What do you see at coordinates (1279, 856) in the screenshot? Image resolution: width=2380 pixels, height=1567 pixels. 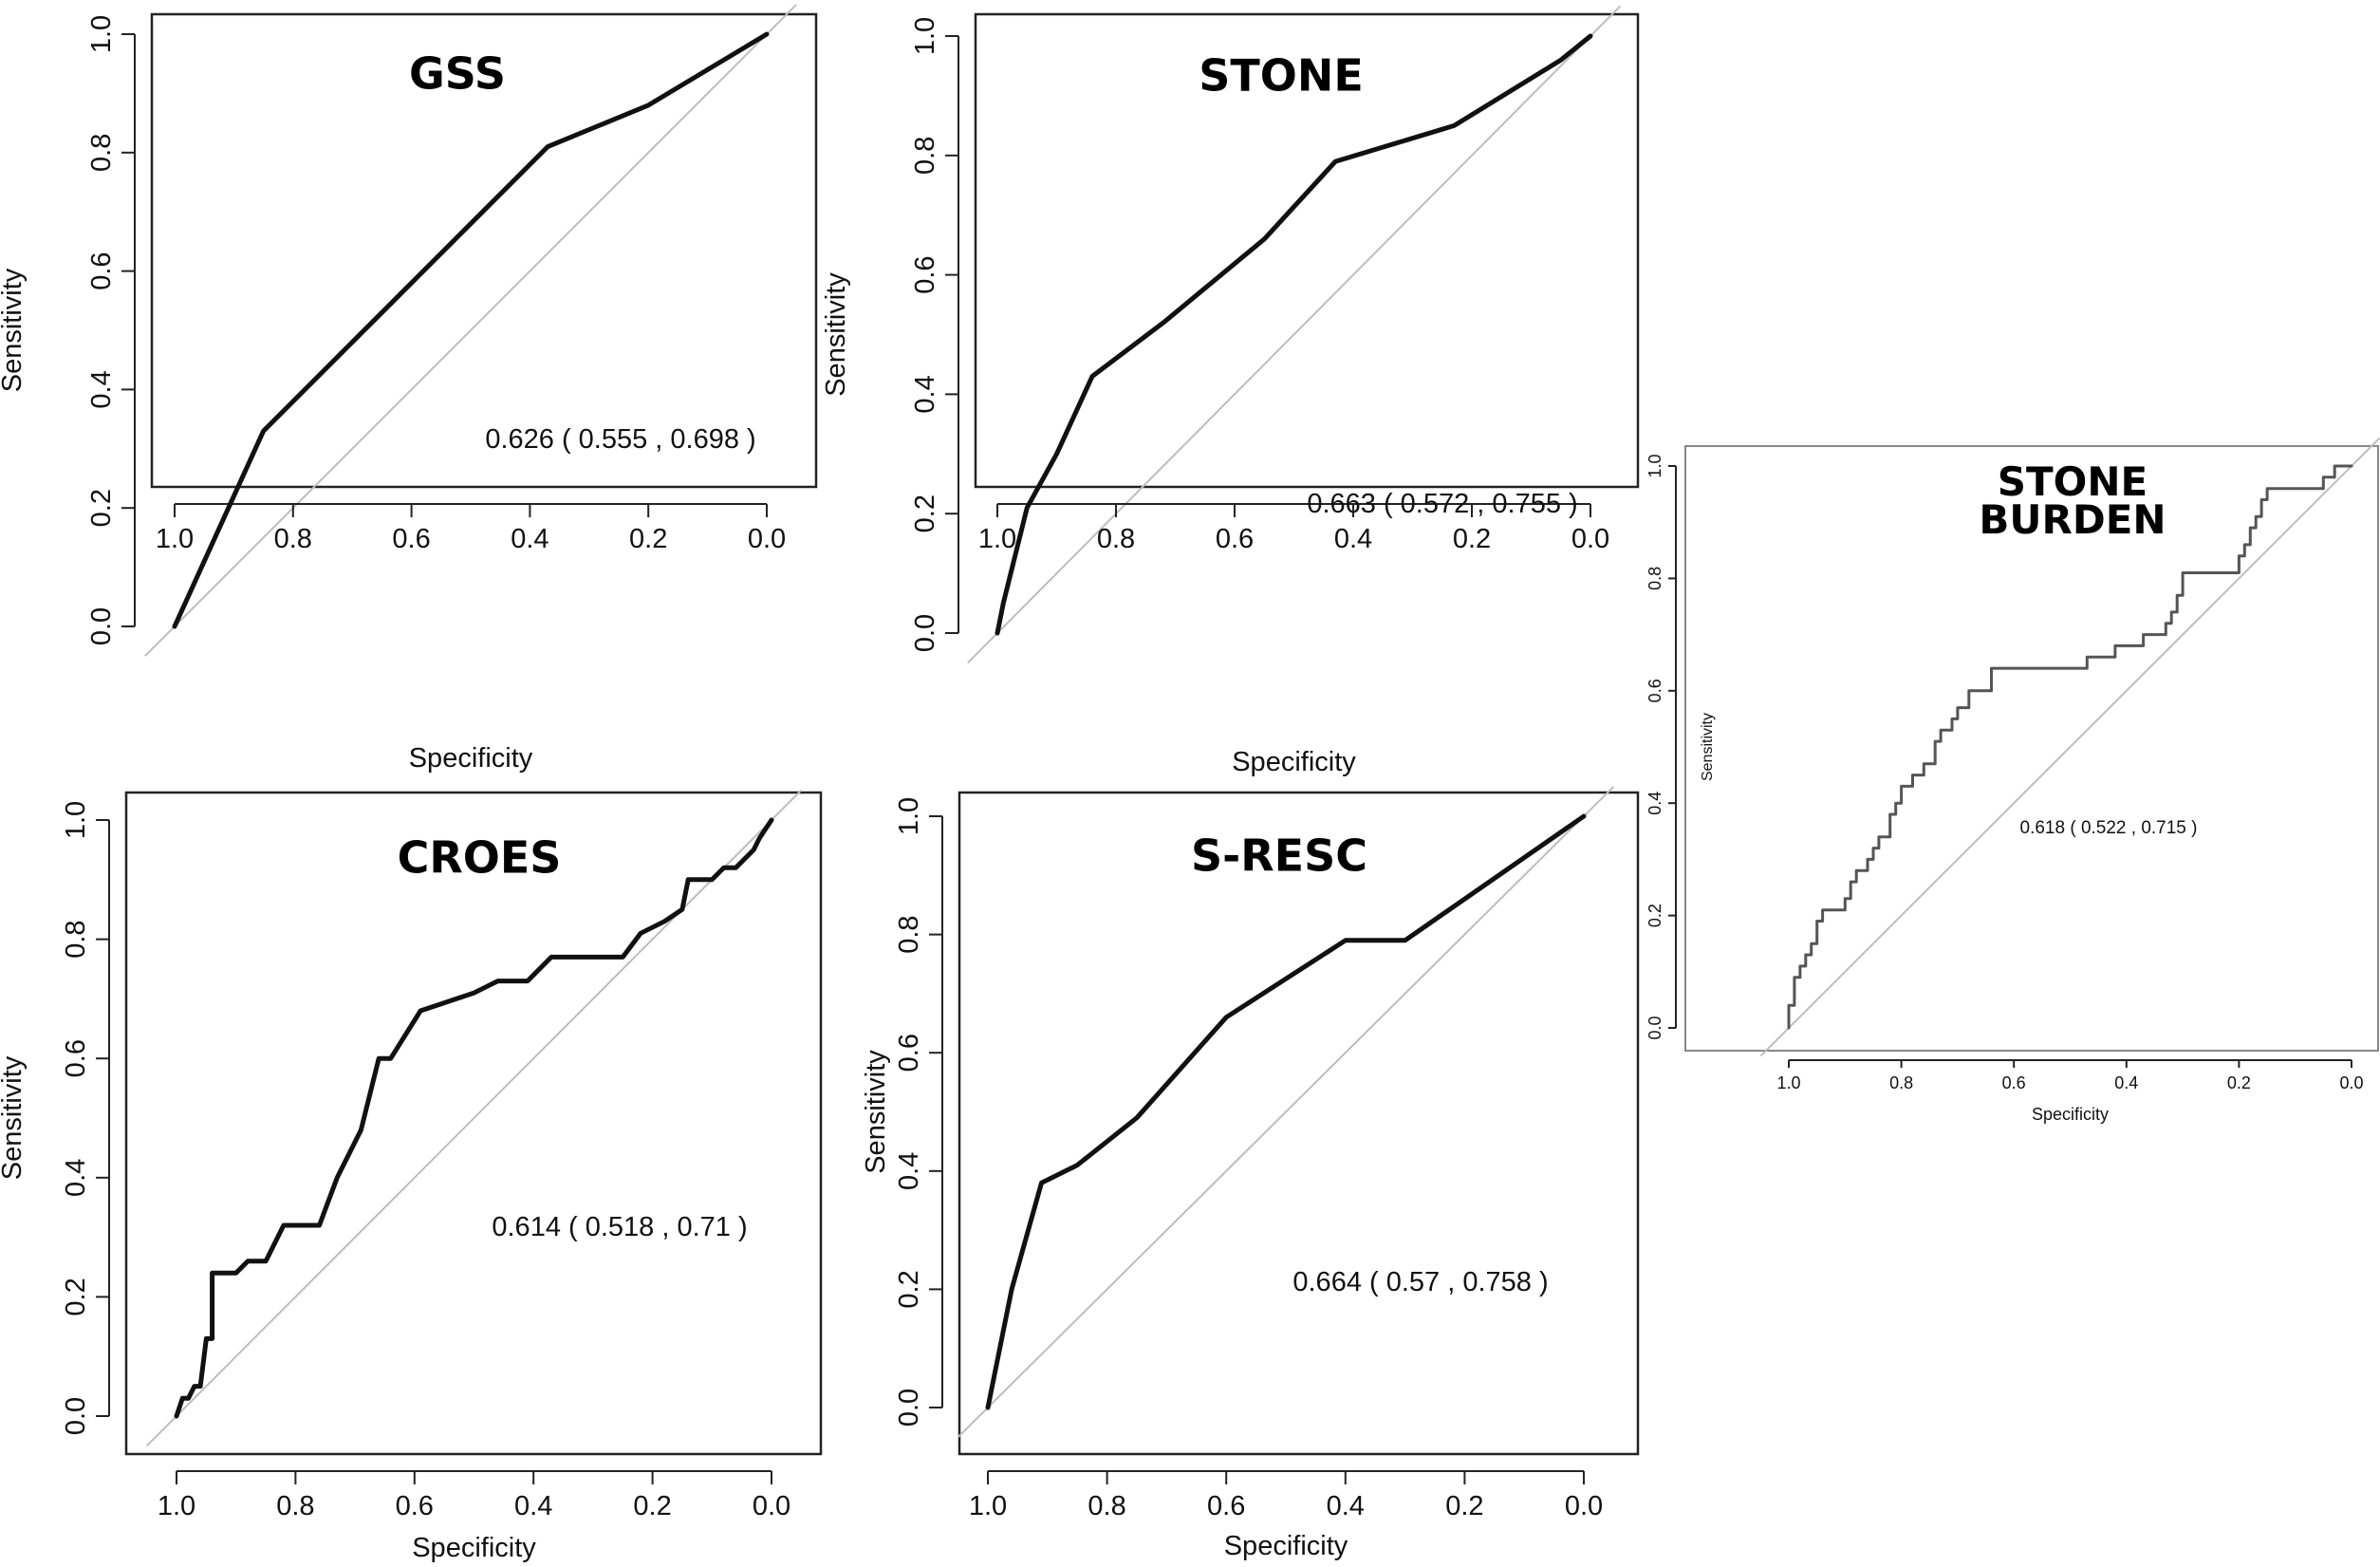 I see `panel-title: S-RESC` at bounding box center [1279, 856].